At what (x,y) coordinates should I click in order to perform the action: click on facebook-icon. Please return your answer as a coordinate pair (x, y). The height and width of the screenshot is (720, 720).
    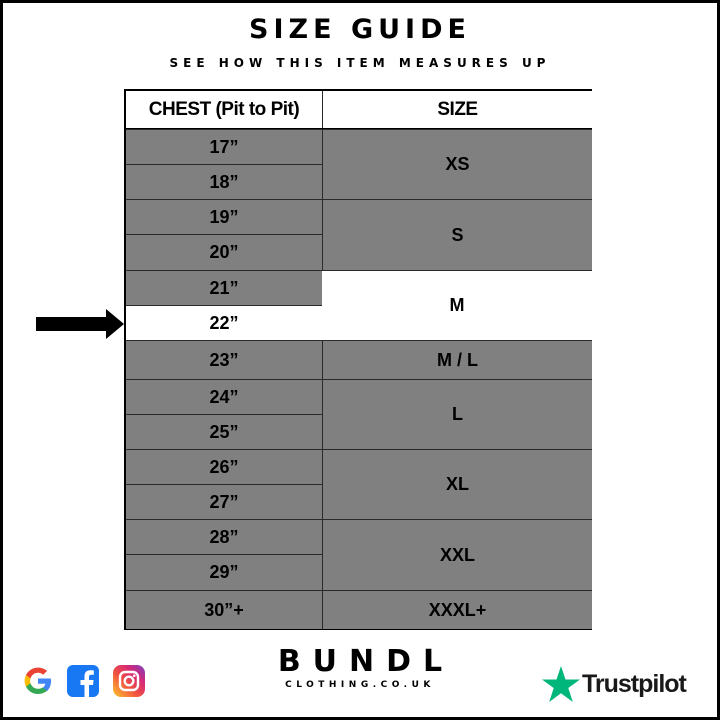
    Looking at the image, I should click on (83, 681).